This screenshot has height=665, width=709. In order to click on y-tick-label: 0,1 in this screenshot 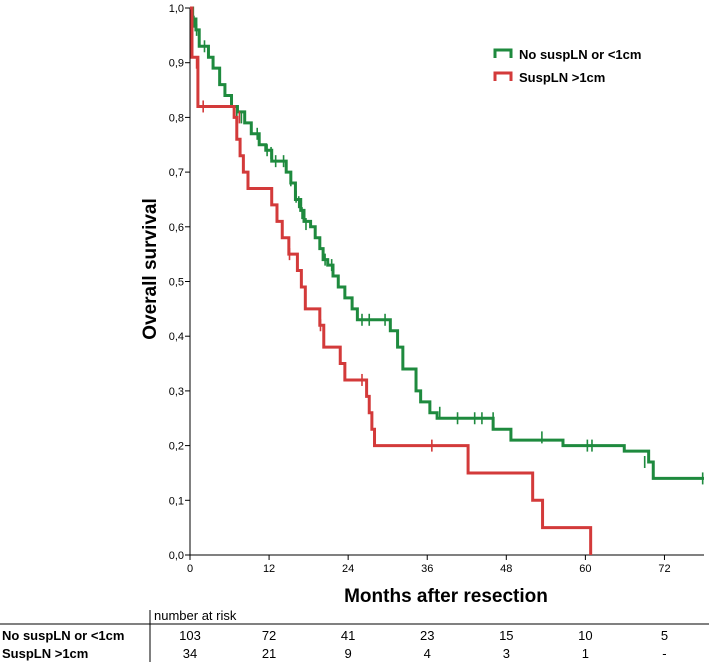, I will do `click(176, 501)`.